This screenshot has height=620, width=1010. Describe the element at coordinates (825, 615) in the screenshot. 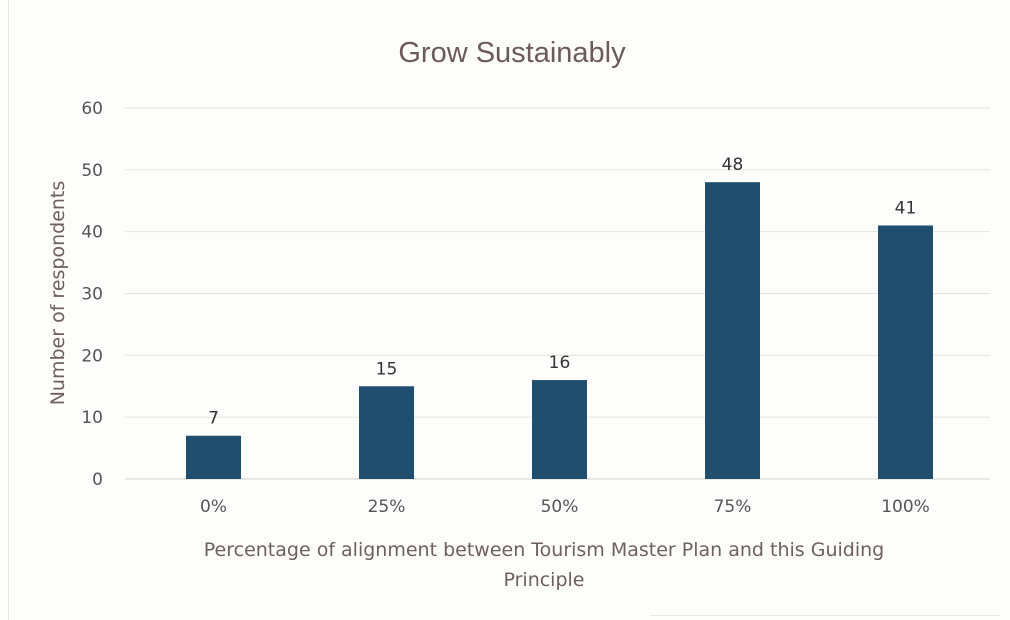

I see `scan-edge-bottom` at that location.